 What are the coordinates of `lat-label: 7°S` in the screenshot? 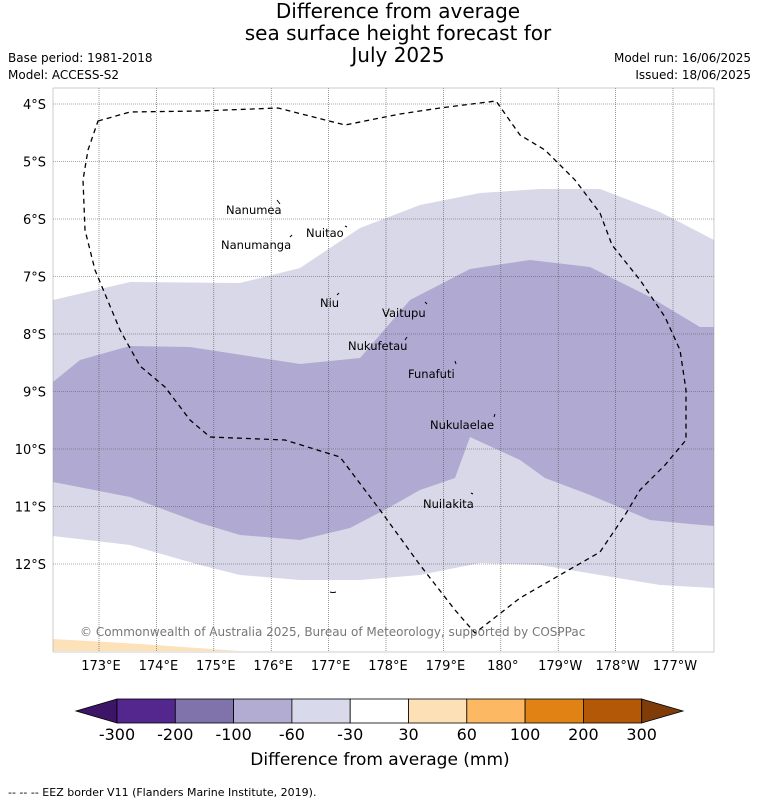 It's located at (34, 278).